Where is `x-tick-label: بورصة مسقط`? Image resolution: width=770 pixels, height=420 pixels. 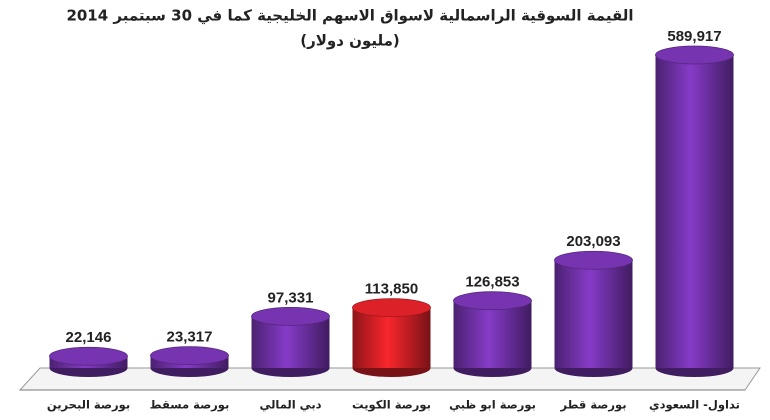
x-tick-label: بورصة مسقط is located at coordinates (190, 405).